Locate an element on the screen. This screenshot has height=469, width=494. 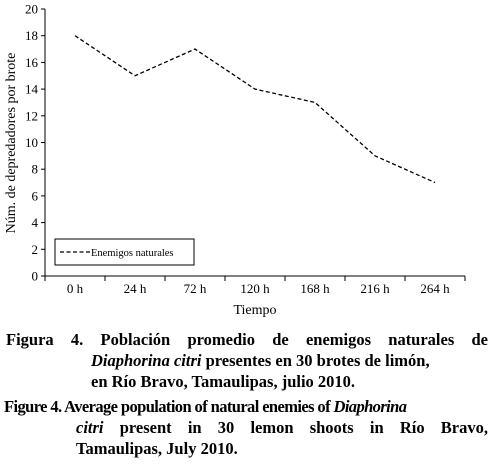
legend-label: Enemigos naturales is located at coordinates (132, 253).